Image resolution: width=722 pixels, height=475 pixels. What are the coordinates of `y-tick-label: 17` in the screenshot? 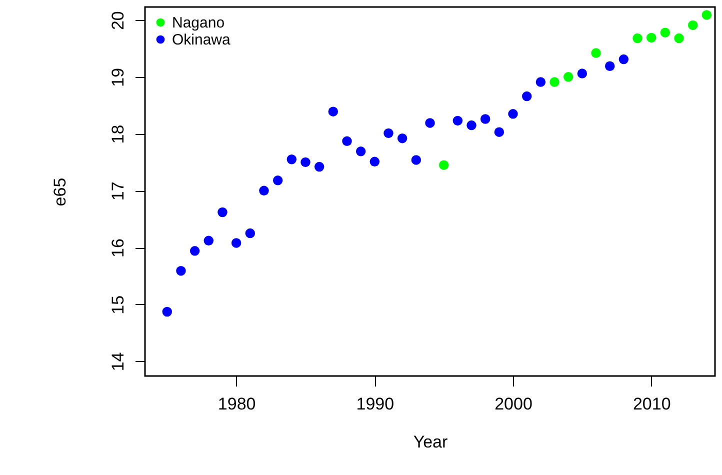 It's located at (118, 191).